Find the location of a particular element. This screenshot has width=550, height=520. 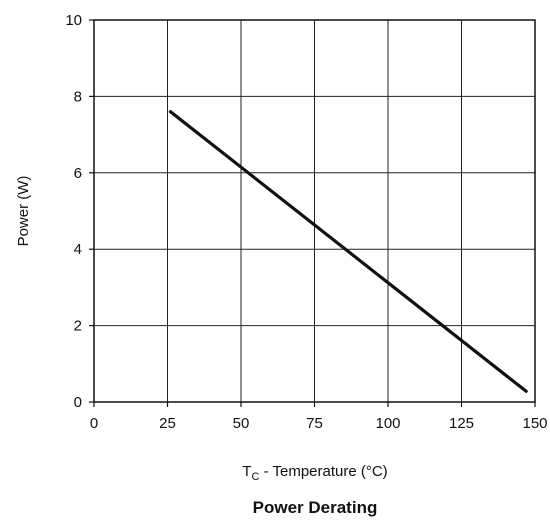

y-tick-label-0: 0 is located at coordinates (78, 402).